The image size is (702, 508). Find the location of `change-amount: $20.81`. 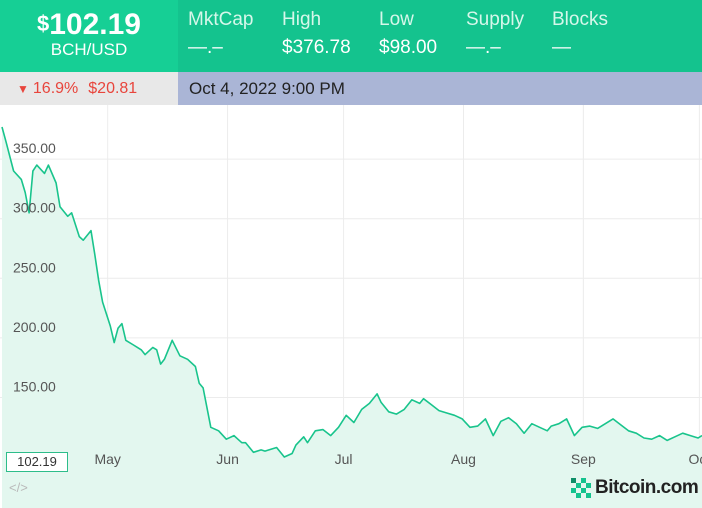

change-amount: $20.81 is located at coordinates (113, 88).